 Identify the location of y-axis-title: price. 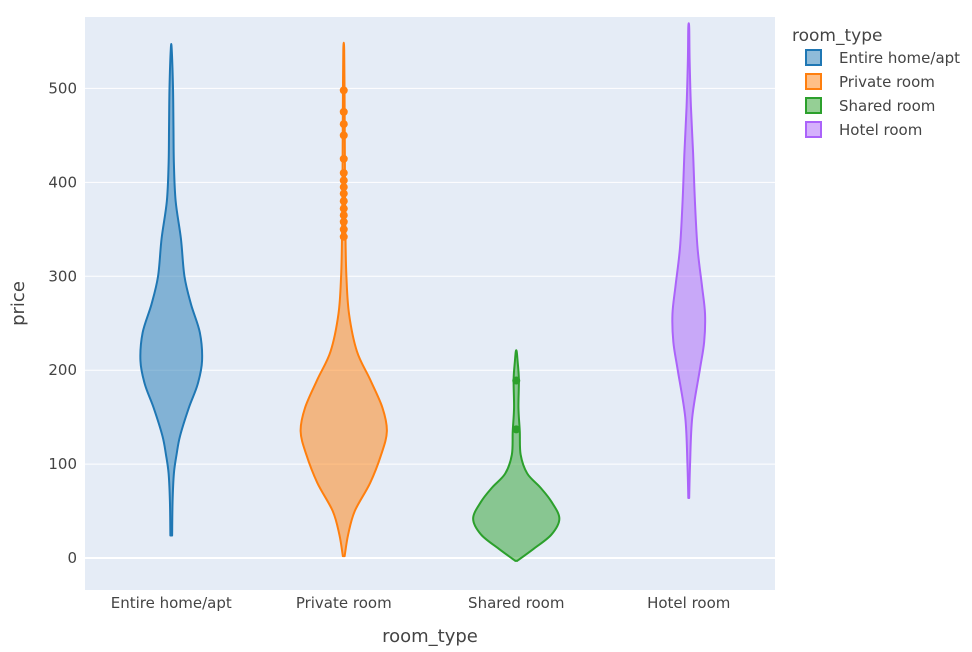
(18, 303).